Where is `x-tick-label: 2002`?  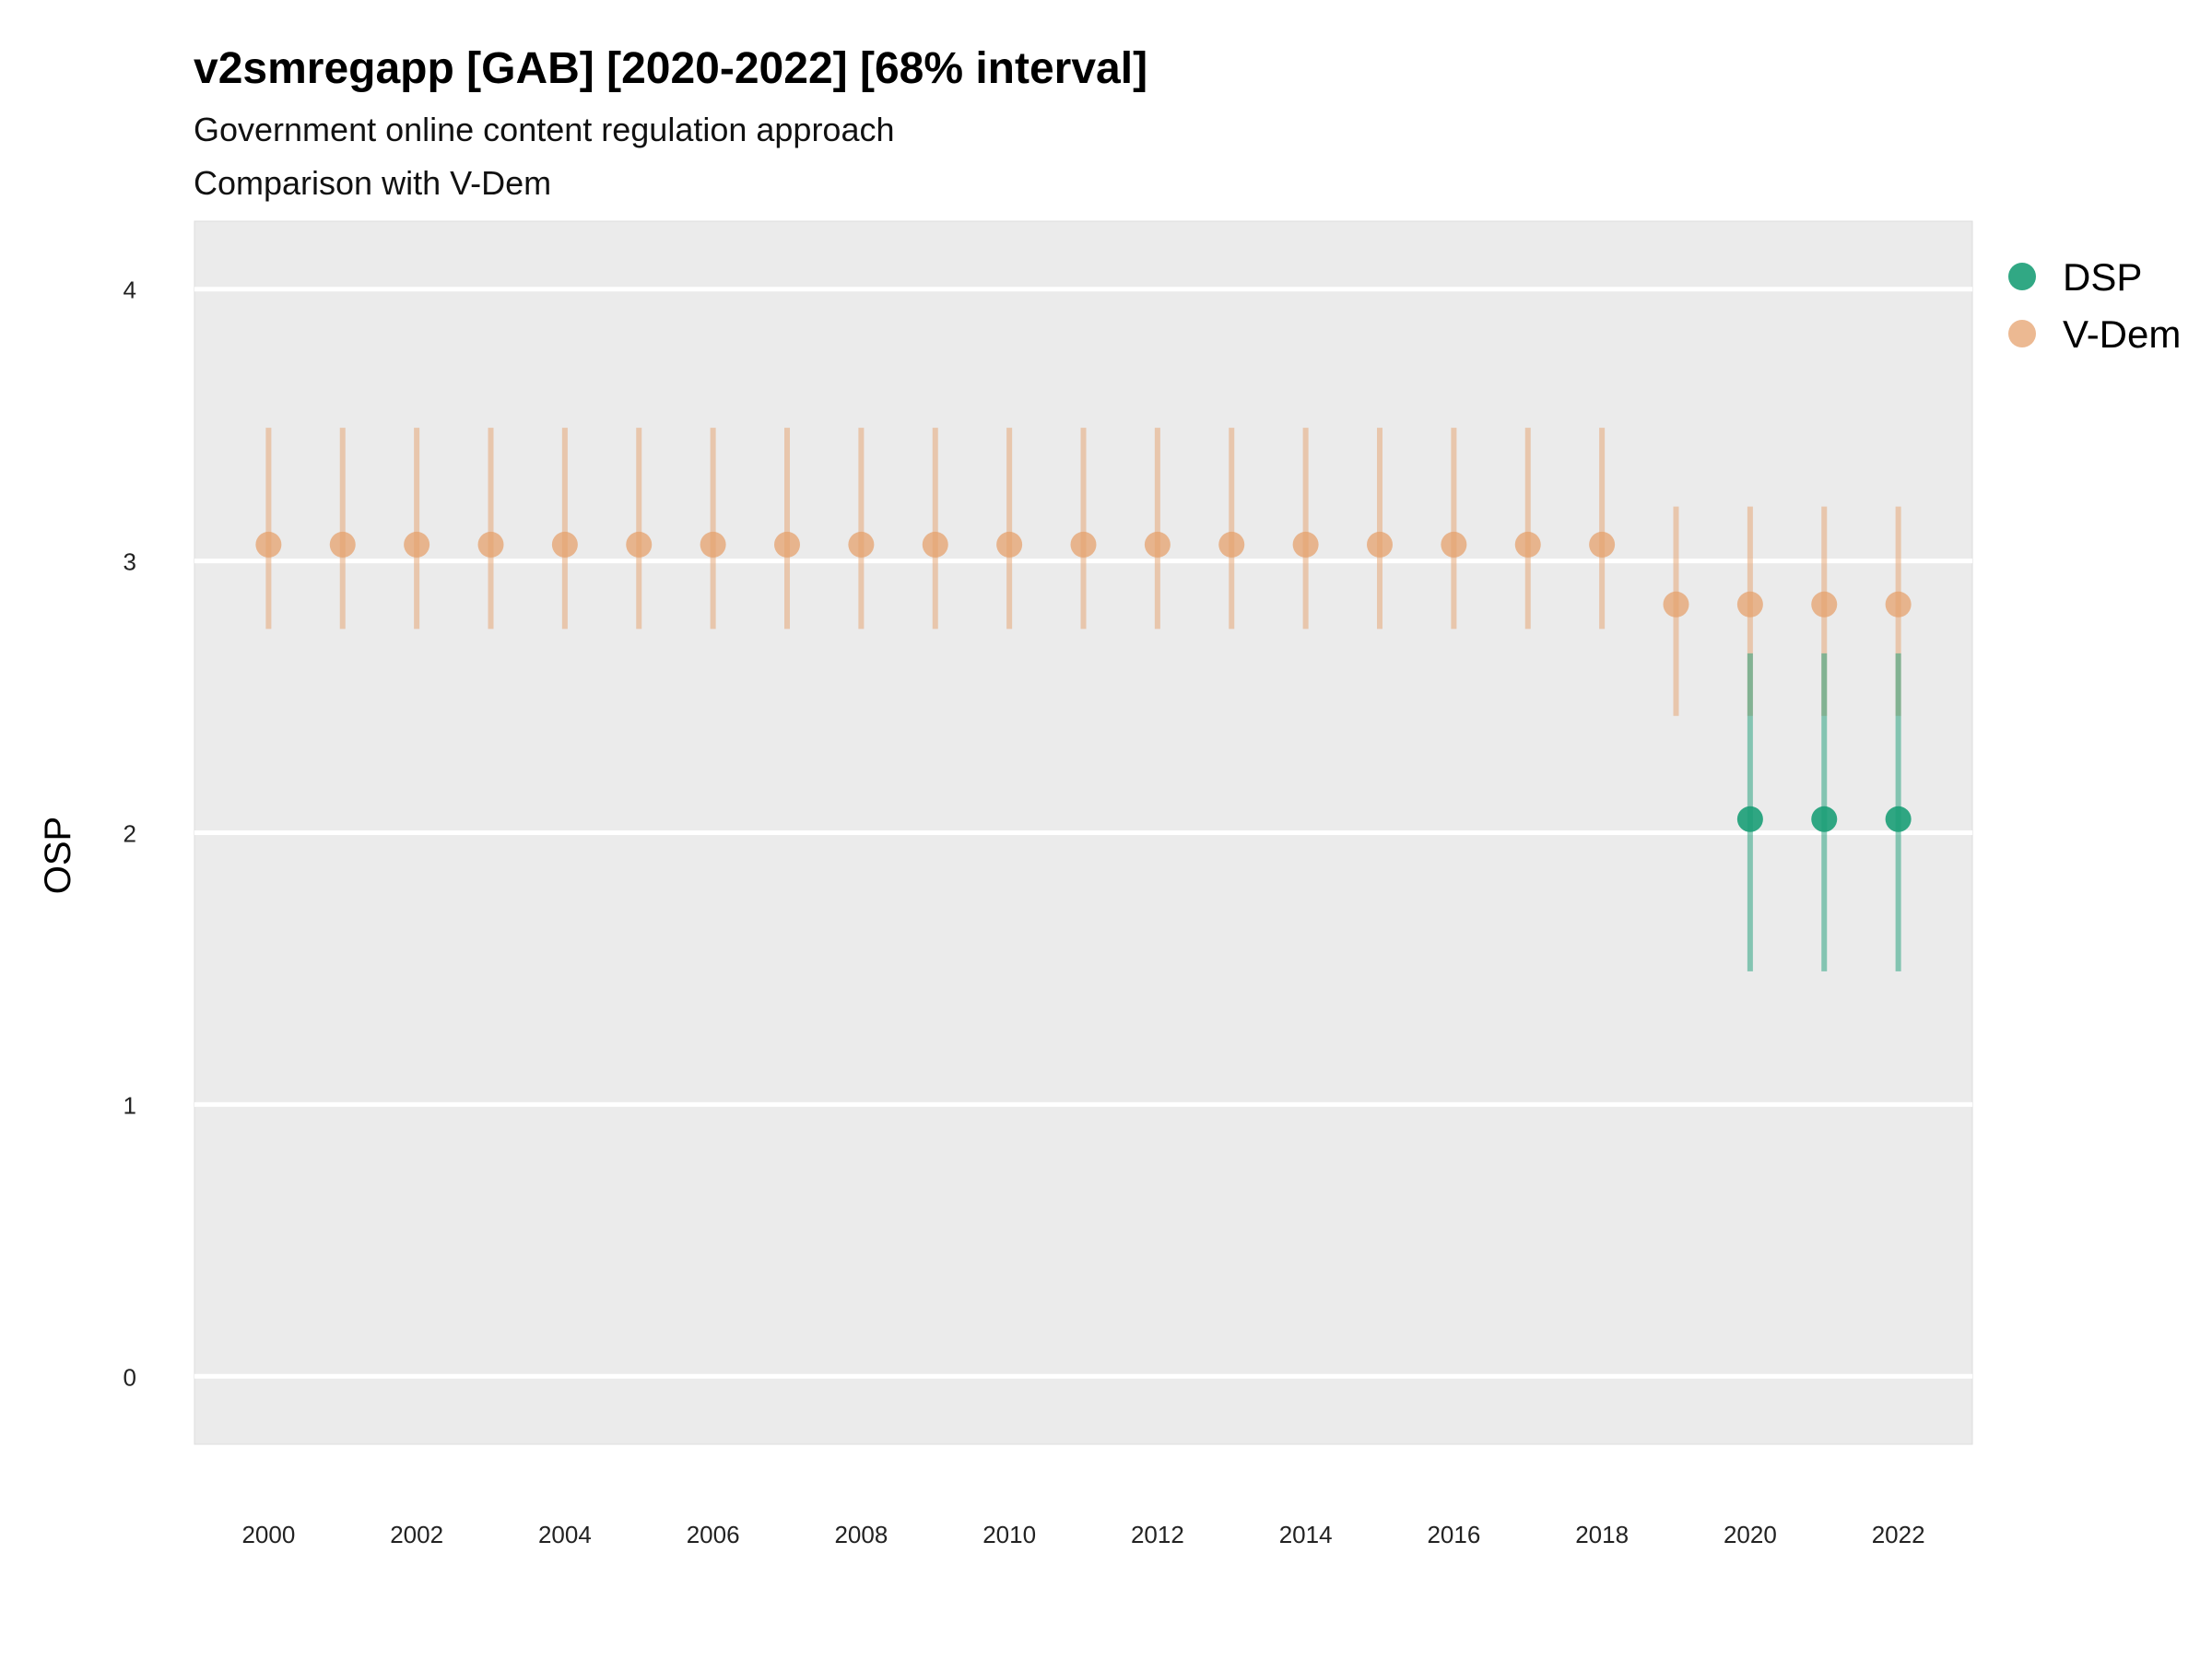 x-tick-label: 2002 is located at coordinates (416, 1534).